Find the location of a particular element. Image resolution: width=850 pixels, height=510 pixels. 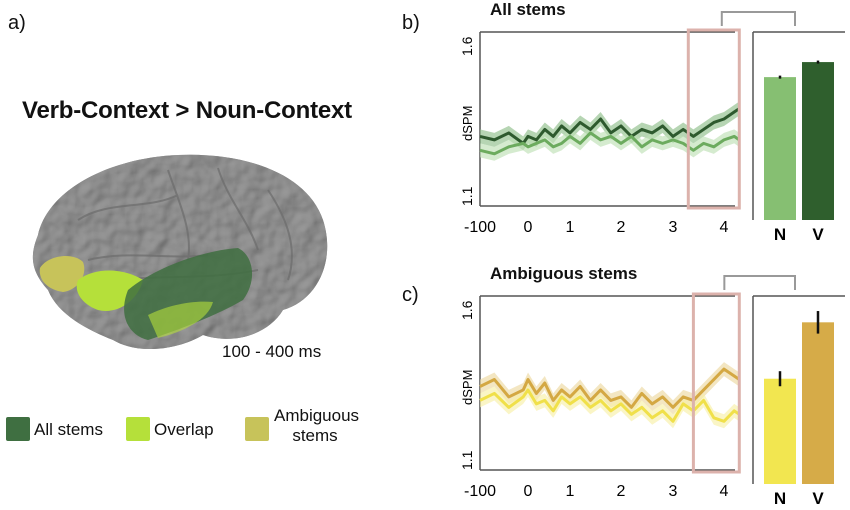

series-0-band is located at coordinates (610, 388).